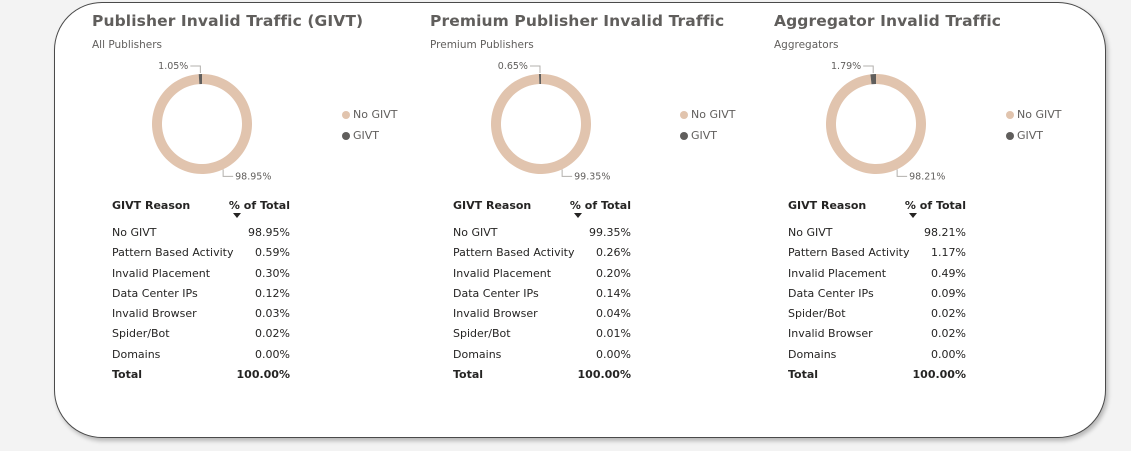  What do you see at coordinates (173, 66) in the screenshot?
I see `data-label-givt: 1.05%` at bounding box center [173, 66].